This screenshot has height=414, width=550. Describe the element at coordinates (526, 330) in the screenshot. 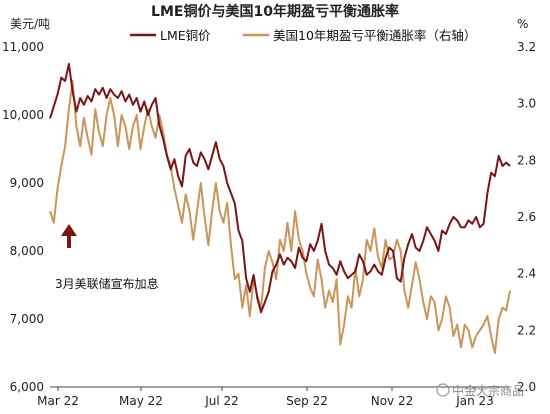

I see `right-tick-label: 2.2` at that location.